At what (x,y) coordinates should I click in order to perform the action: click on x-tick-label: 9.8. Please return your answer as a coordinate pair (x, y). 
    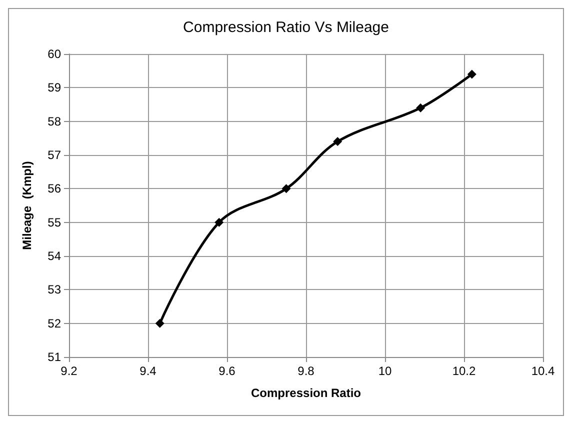
    Looking at the image, I should click on (306, 371).